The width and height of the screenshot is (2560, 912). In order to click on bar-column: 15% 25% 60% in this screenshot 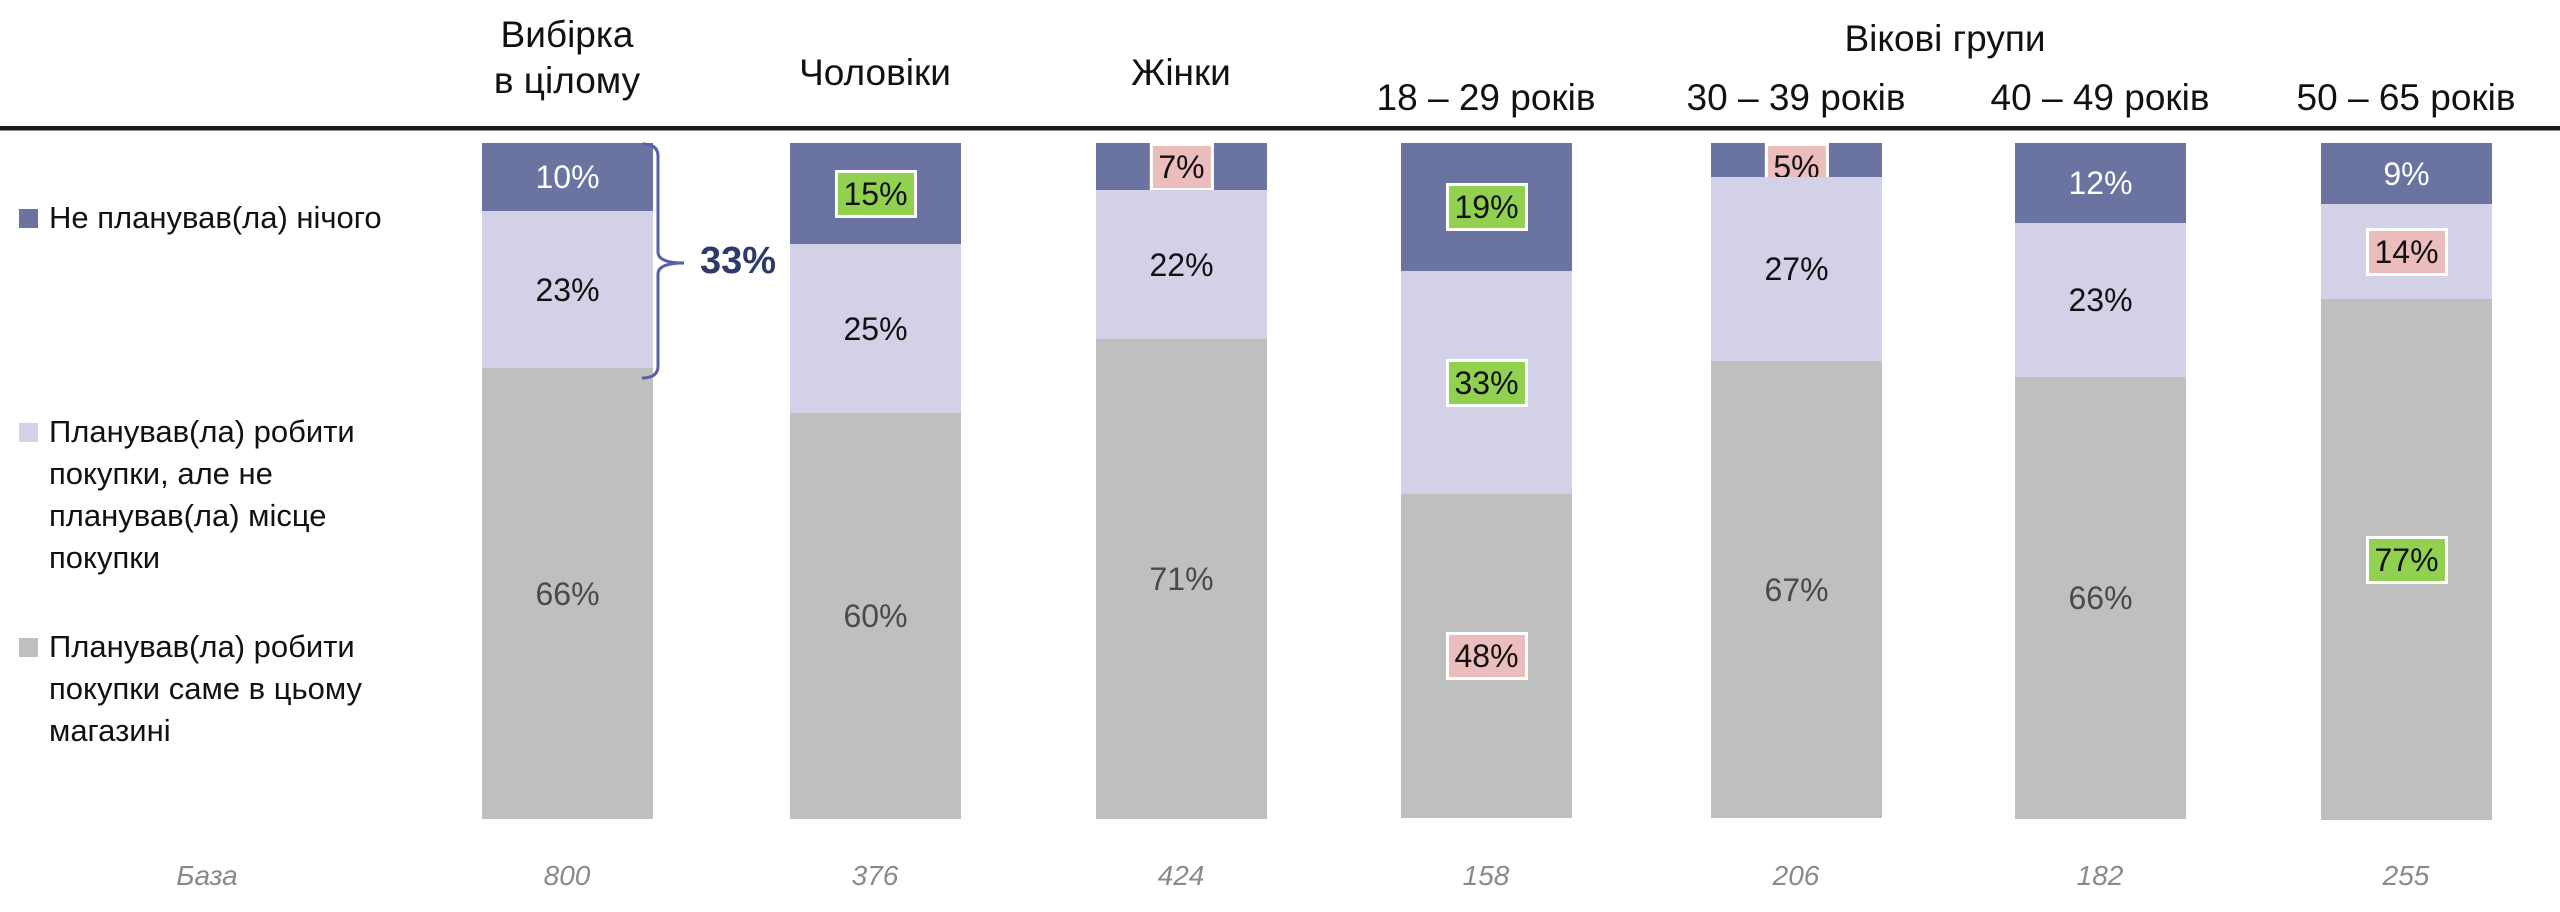, I will do `click(875, 481)`.